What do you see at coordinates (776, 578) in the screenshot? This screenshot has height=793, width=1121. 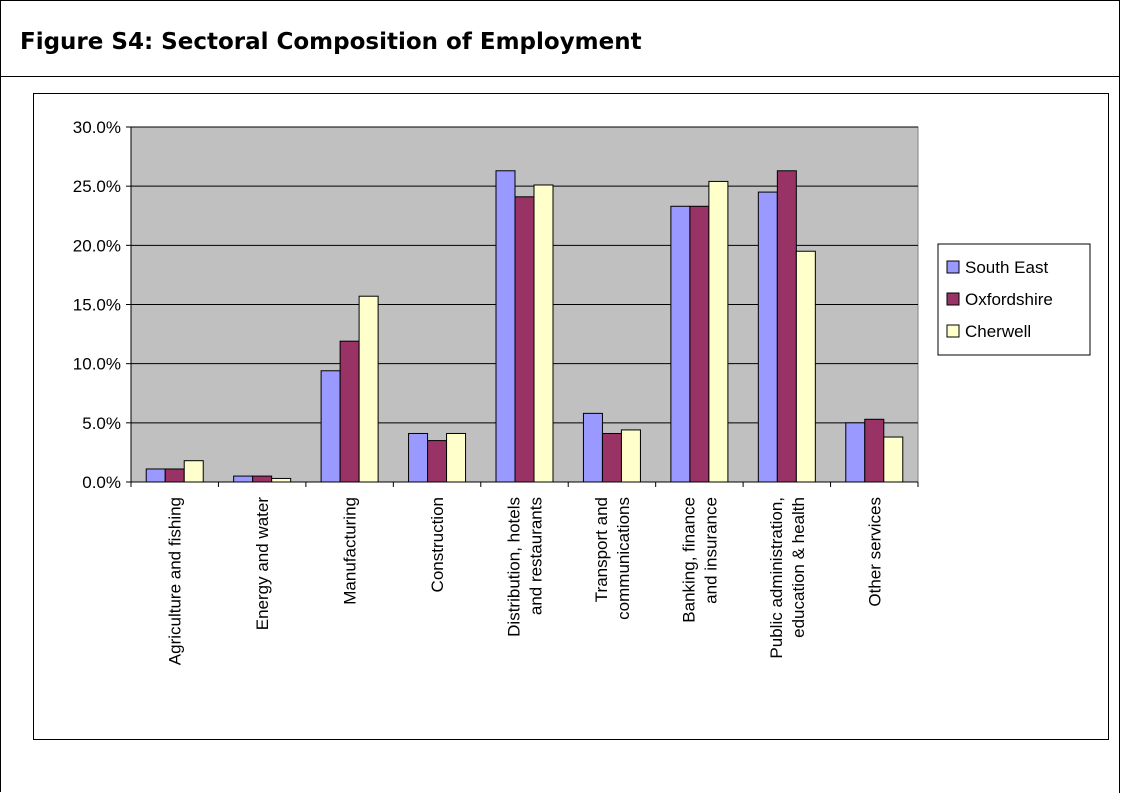 I see `x-category-label: Public administration,` at bounding box center [776, 578].